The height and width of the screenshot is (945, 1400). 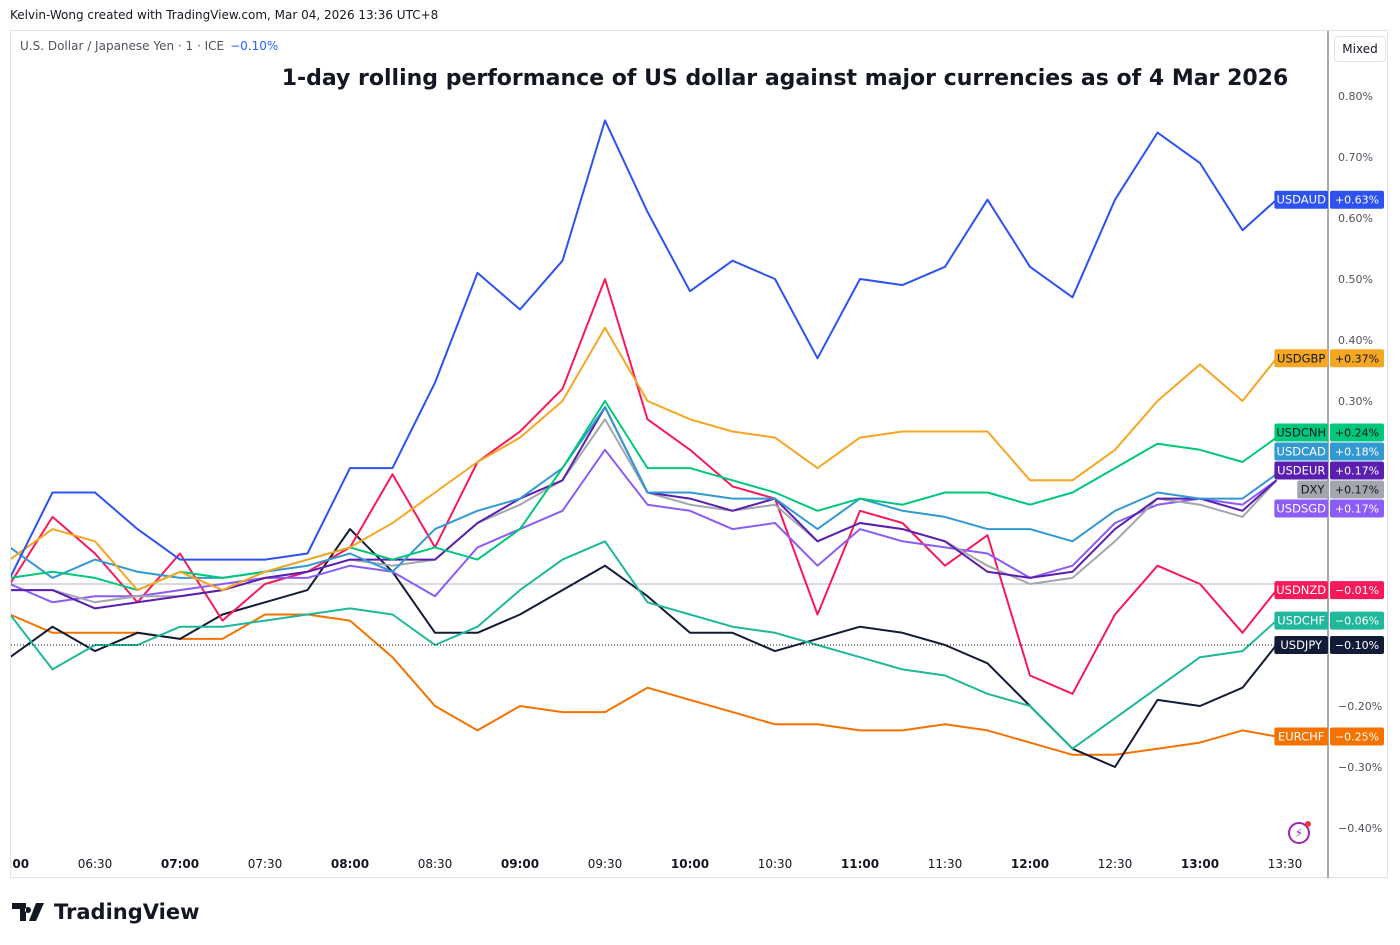 I want to click on x-tick-label: 11:30, so click(x=945, y=864).